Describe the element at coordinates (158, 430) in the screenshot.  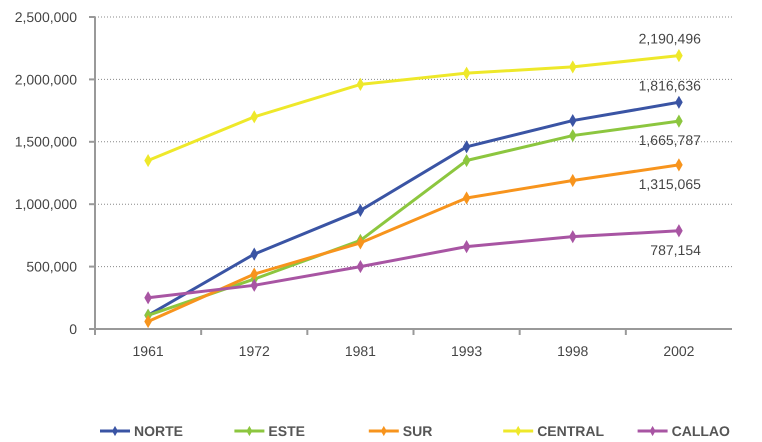
I see `legend-label: NORTE` at that location.